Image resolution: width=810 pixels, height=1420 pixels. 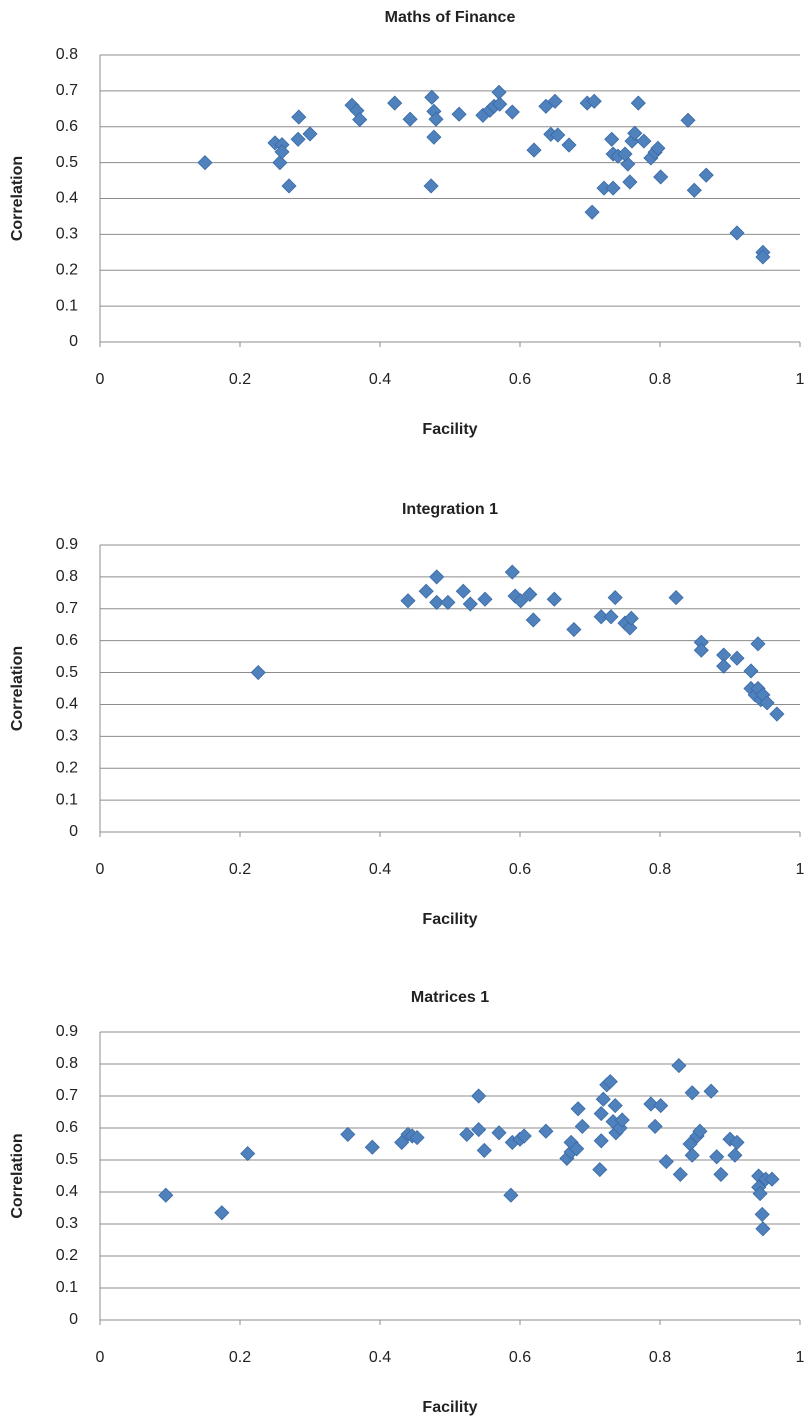 What do you see at coordinates (450, 17) in the screenshot?
I see `chart-title: Maths of Finance` at bounding box center [450, 17].